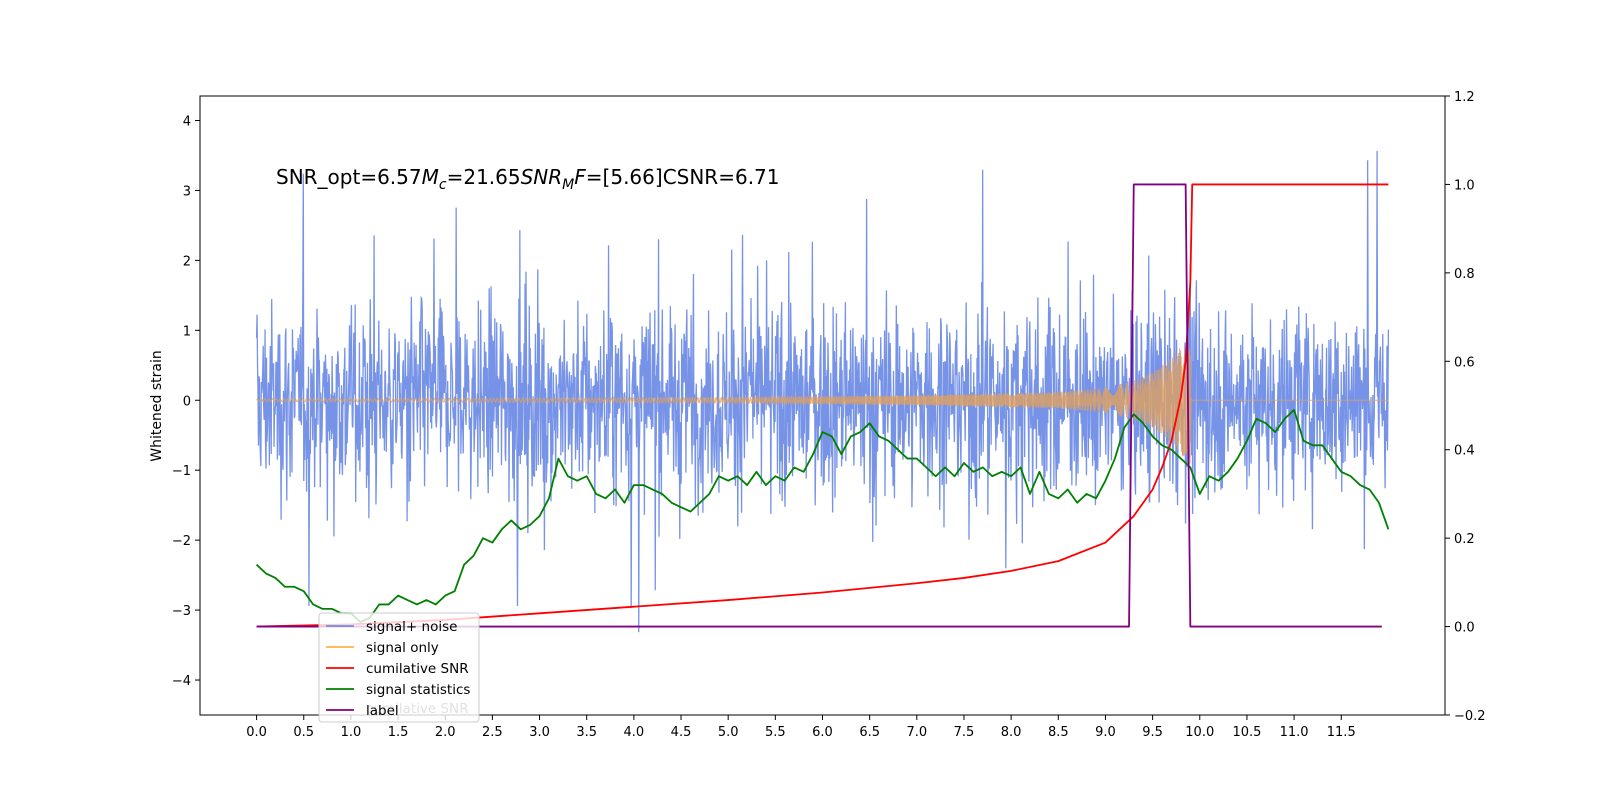  Describe the element at coordinates (402, 648) in the screenshot. I see `legend-label: signal only` at that location.